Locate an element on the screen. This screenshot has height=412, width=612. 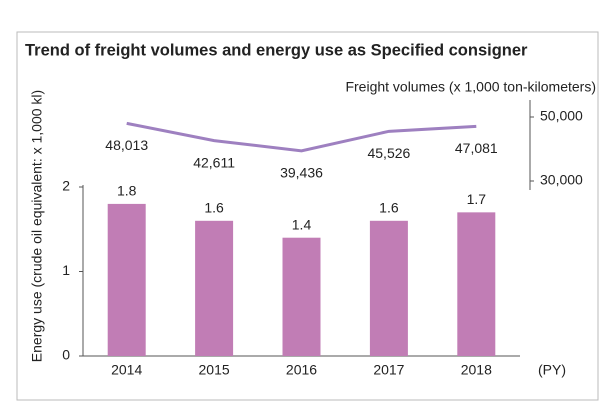
y2-tick-label: 30,000 is located at coordinates (561, 180).